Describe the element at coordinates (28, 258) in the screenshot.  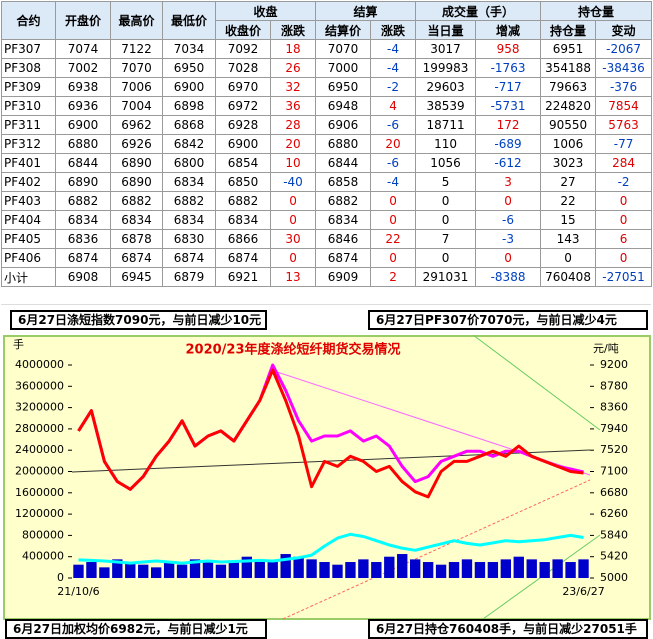
I see `table-cell: PF406` at that location.